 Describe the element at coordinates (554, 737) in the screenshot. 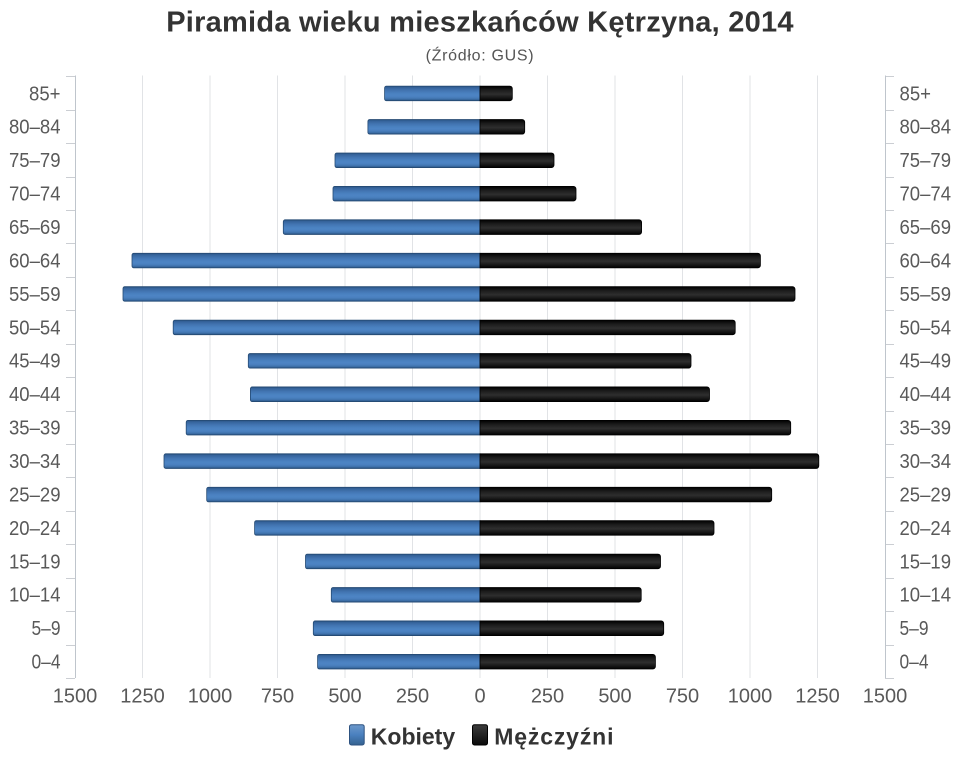

I see `svg-text: Mężczyźni` at that location.